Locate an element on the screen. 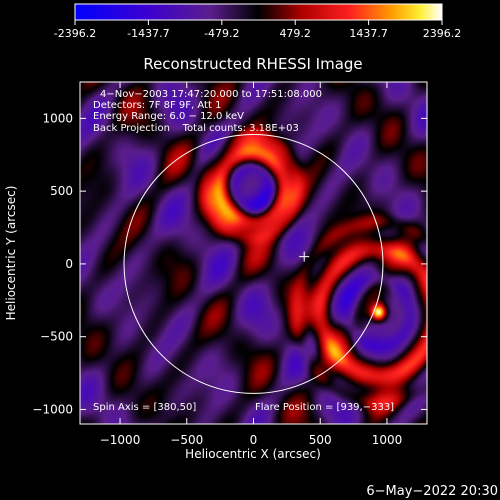  x-tick-label: −1000 is located at coordinates (120, 440).